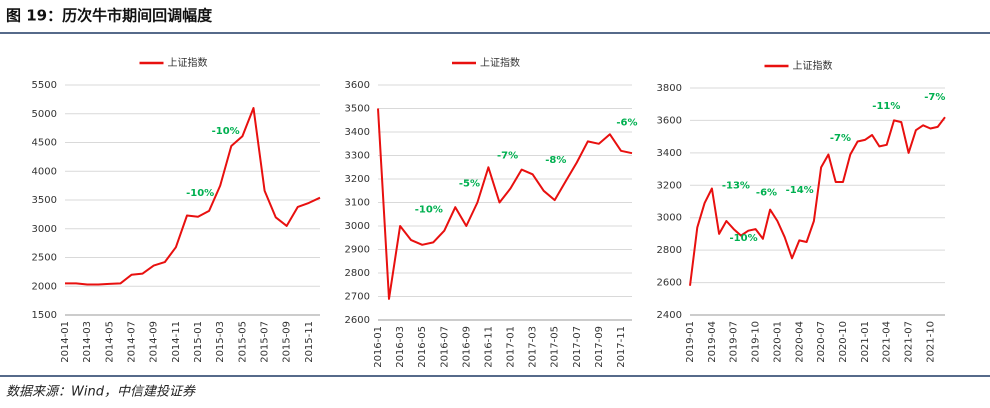  What do you see at coordinates (930, 342) in the screenshot?
I see `x-tick-label: 2021-10` at bounding box center [930, 342].